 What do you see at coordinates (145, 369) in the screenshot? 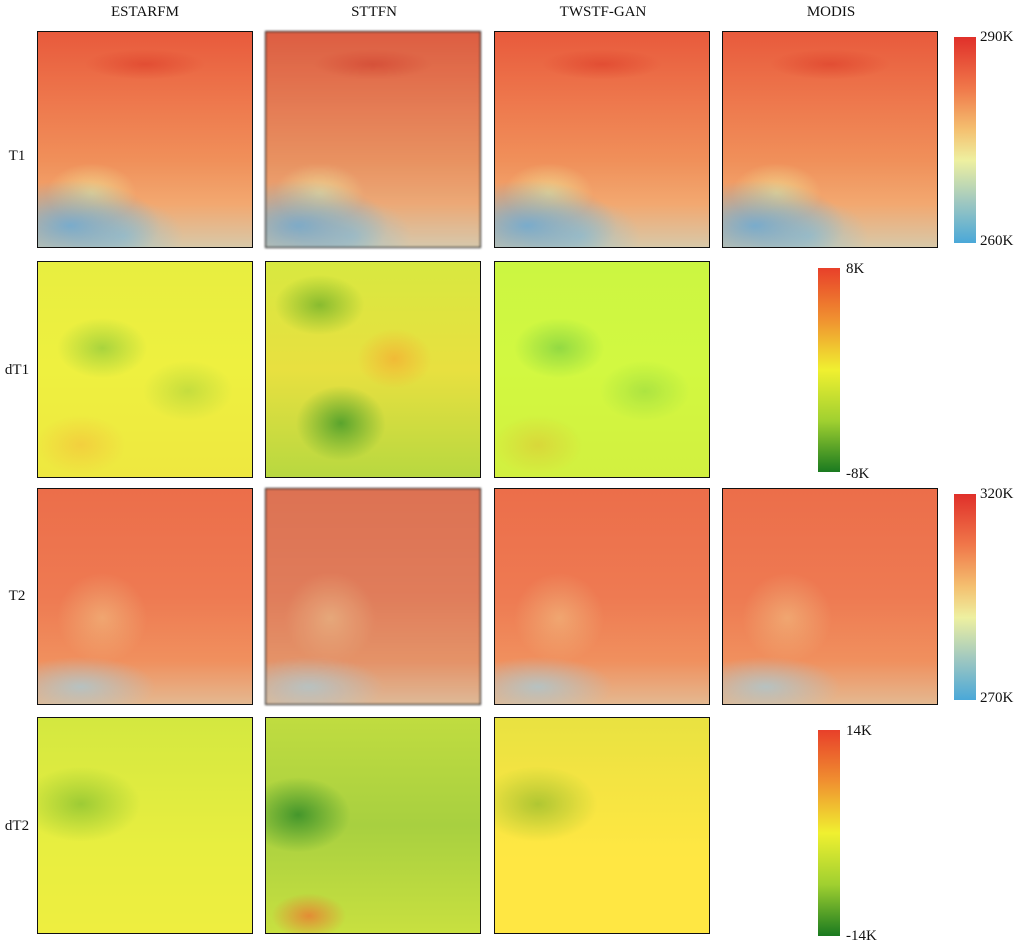
I see `panel-dt1-estarfm` at bounding box center [145, 369].